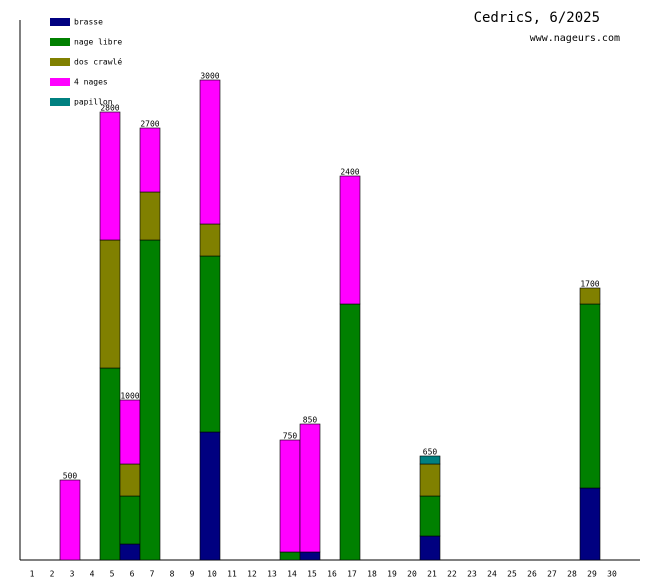  What do you see at coordinates (552, 574) in the screenshot?
I see `x-tick-label: 27` at bounding box center [552, 574].